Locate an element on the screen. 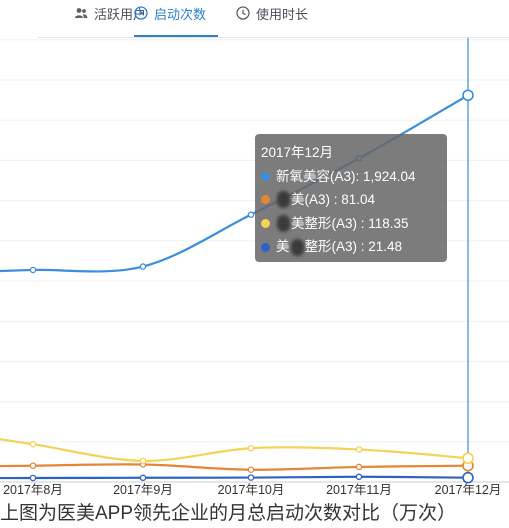 The height and width of the screenshot is (528, 509). series-value: 整形(A3) : 21.48 is located at coordinates (353, 247).